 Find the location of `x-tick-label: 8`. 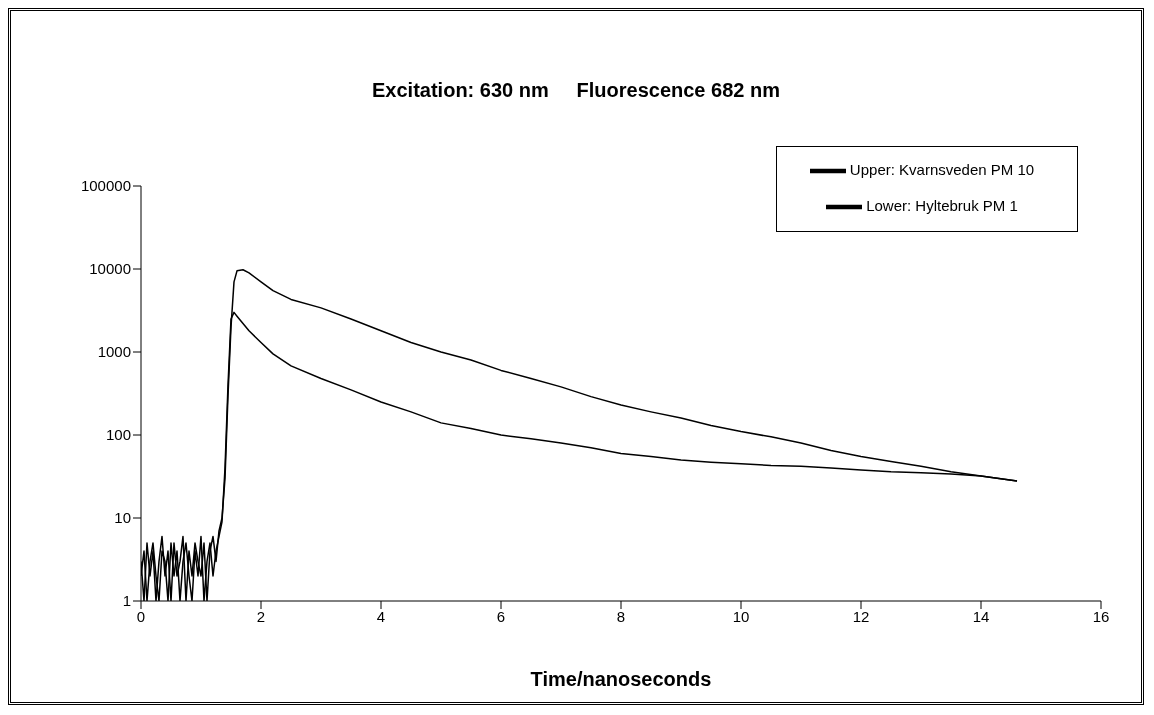

x-tick-label: 8 is located at coordinates (621, 616).